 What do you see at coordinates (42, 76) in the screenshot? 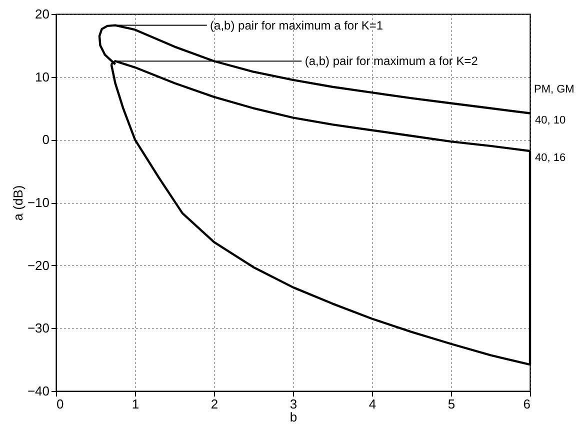
I see `y-tick-label: 10` at bounding box center [42, 76].